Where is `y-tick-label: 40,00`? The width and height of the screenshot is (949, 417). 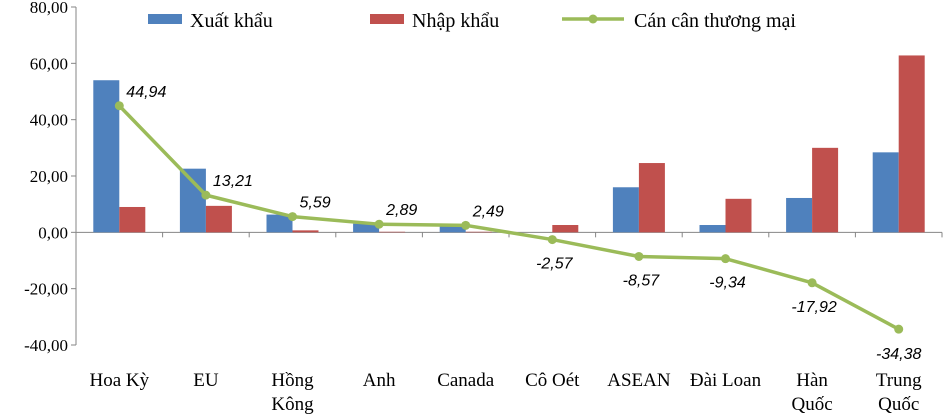 y-tick-label: 40,00 is located at coordinates (49, 120).